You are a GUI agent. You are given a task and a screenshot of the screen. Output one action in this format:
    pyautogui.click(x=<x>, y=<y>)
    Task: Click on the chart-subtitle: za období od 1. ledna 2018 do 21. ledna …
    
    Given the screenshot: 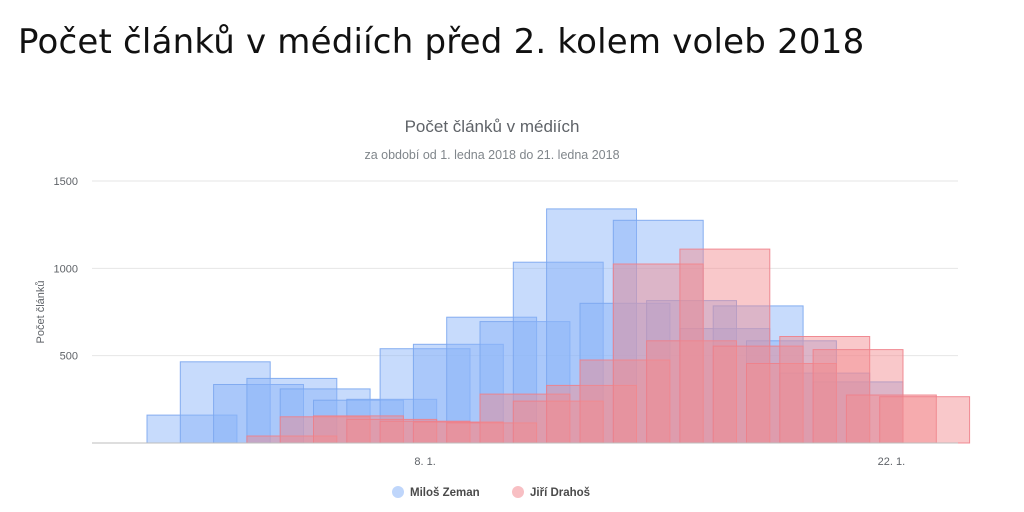 What is the action you would take?
    pyautogui.click(x=491, y=155)
    